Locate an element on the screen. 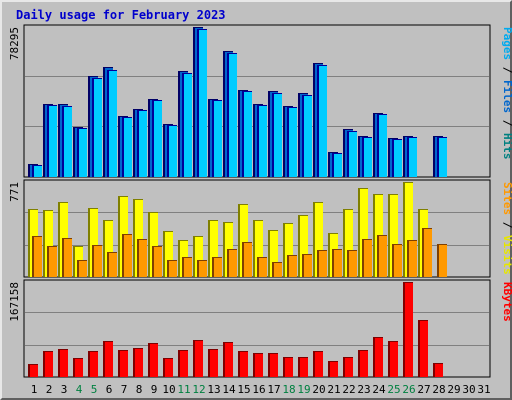  chart-title: Daily usage for February 2023 is located at coordinates (121, 15).